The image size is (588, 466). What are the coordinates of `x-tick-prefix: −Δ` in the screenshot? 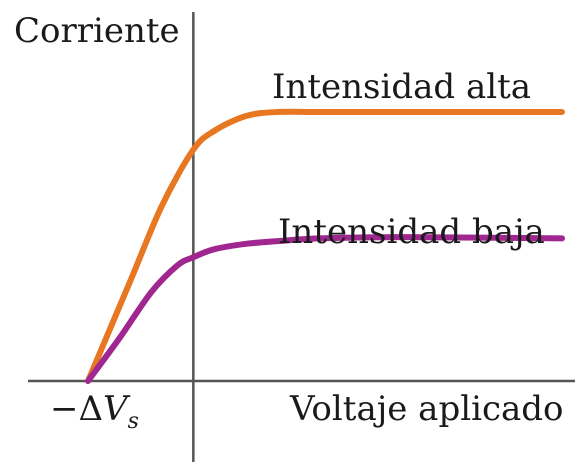 It's located at (76, 409).